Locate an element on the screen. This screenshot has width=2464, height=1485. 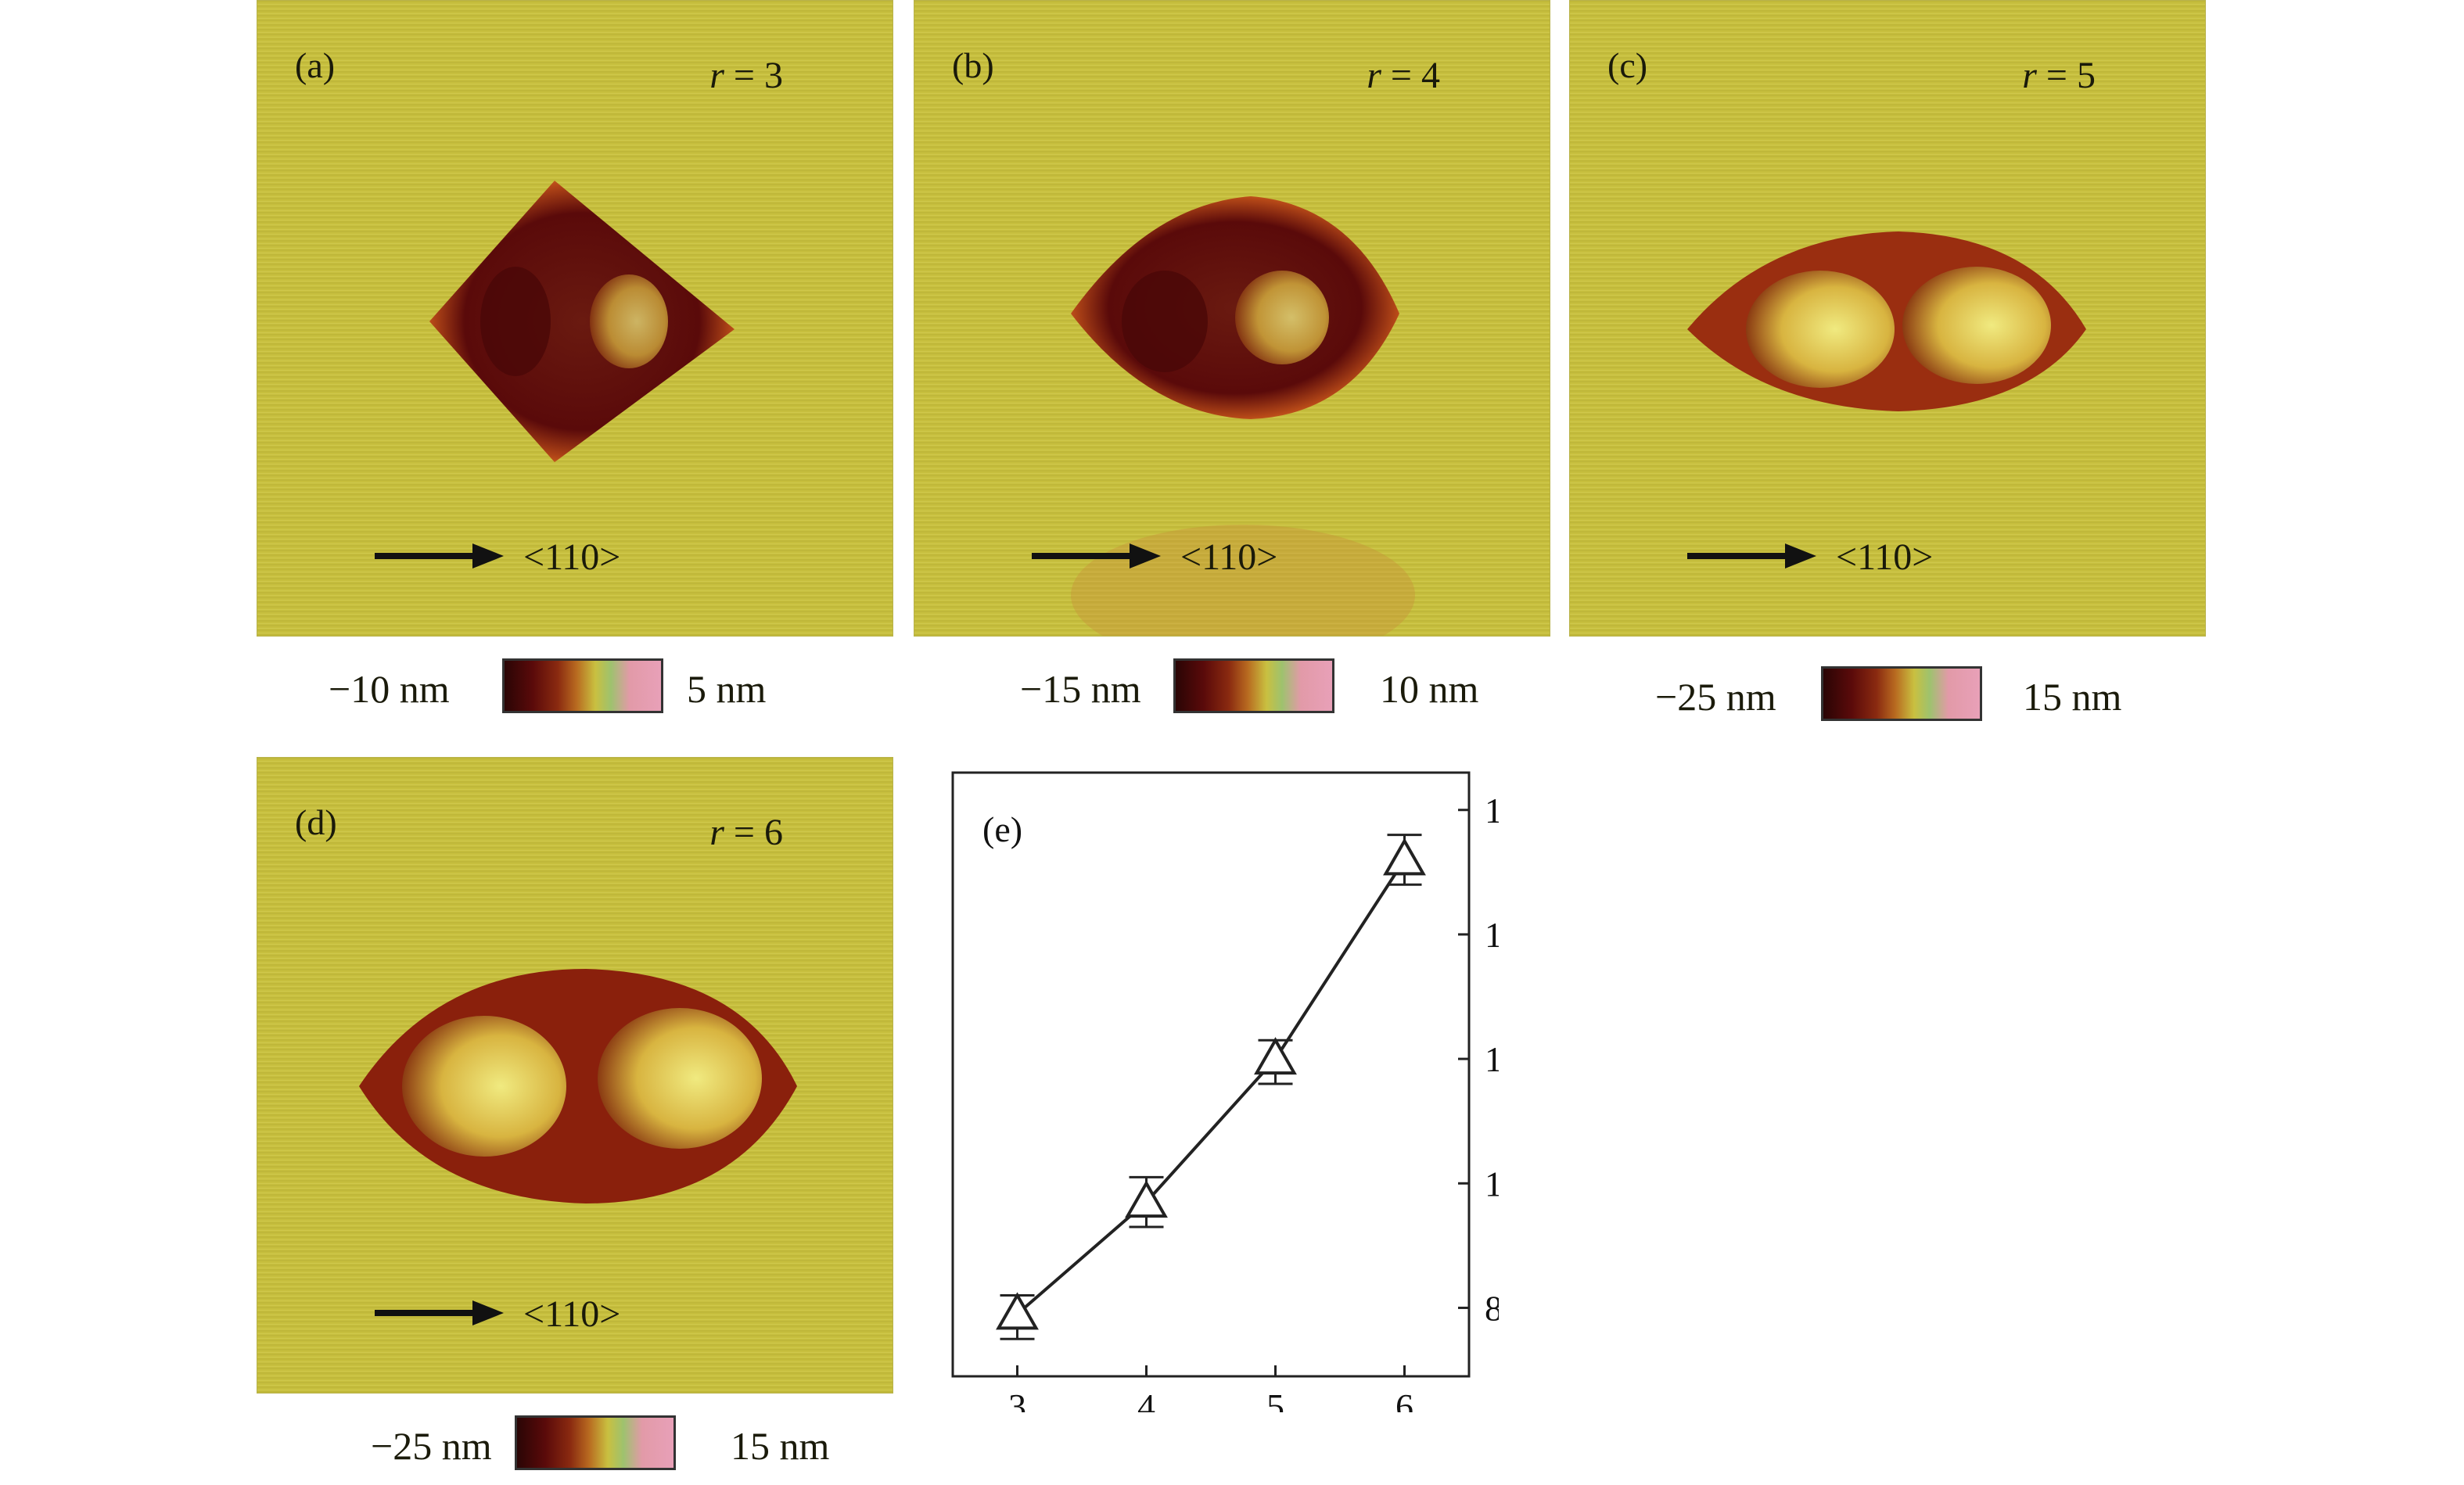
plot-frame is located at coordinates (1211, 1074).